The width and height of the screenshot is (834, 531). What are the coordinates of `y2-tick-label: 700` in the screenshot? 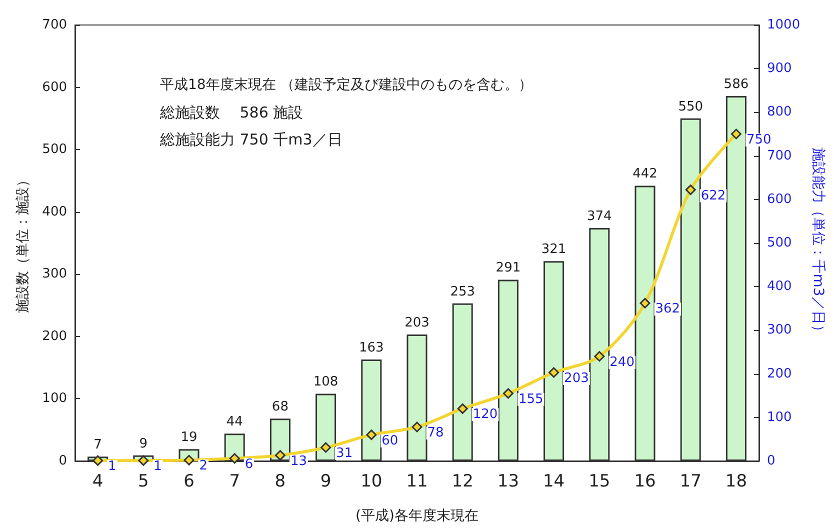 It's located at (779, 156).